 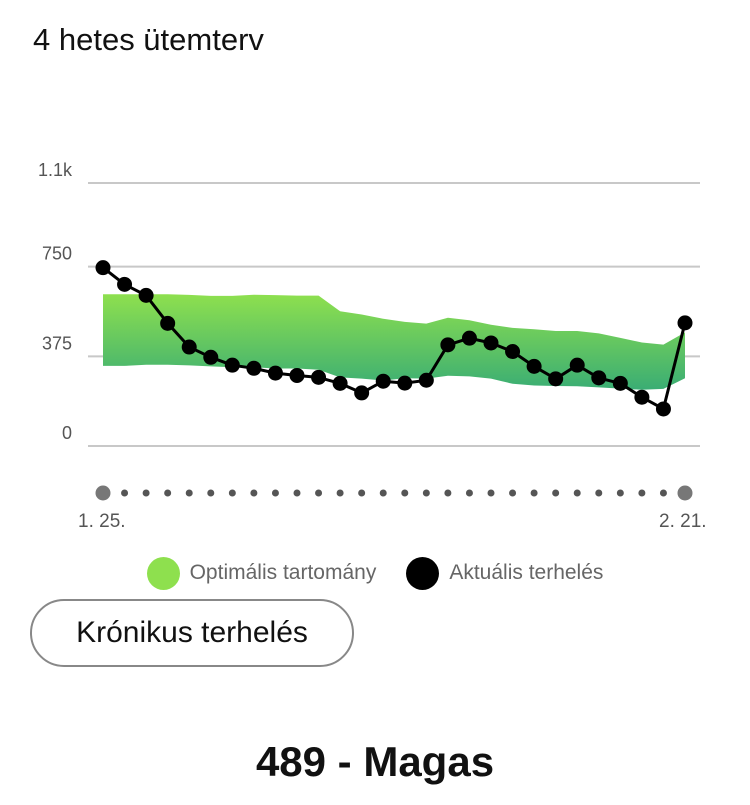 I want to click on chronic-load-button-label: Krónikus terhelés, so click(x=192, y=632).